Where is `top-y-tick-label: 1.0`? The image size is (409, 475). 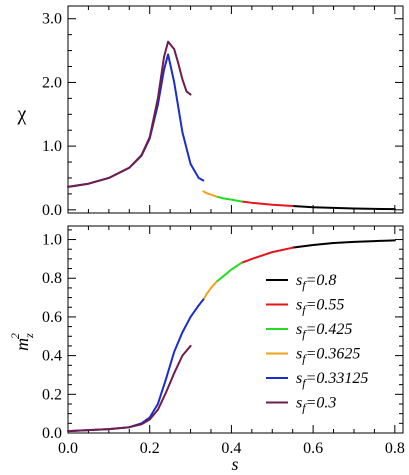 top-y-tick-label: 1.0 is located at coordinates (52, 146).